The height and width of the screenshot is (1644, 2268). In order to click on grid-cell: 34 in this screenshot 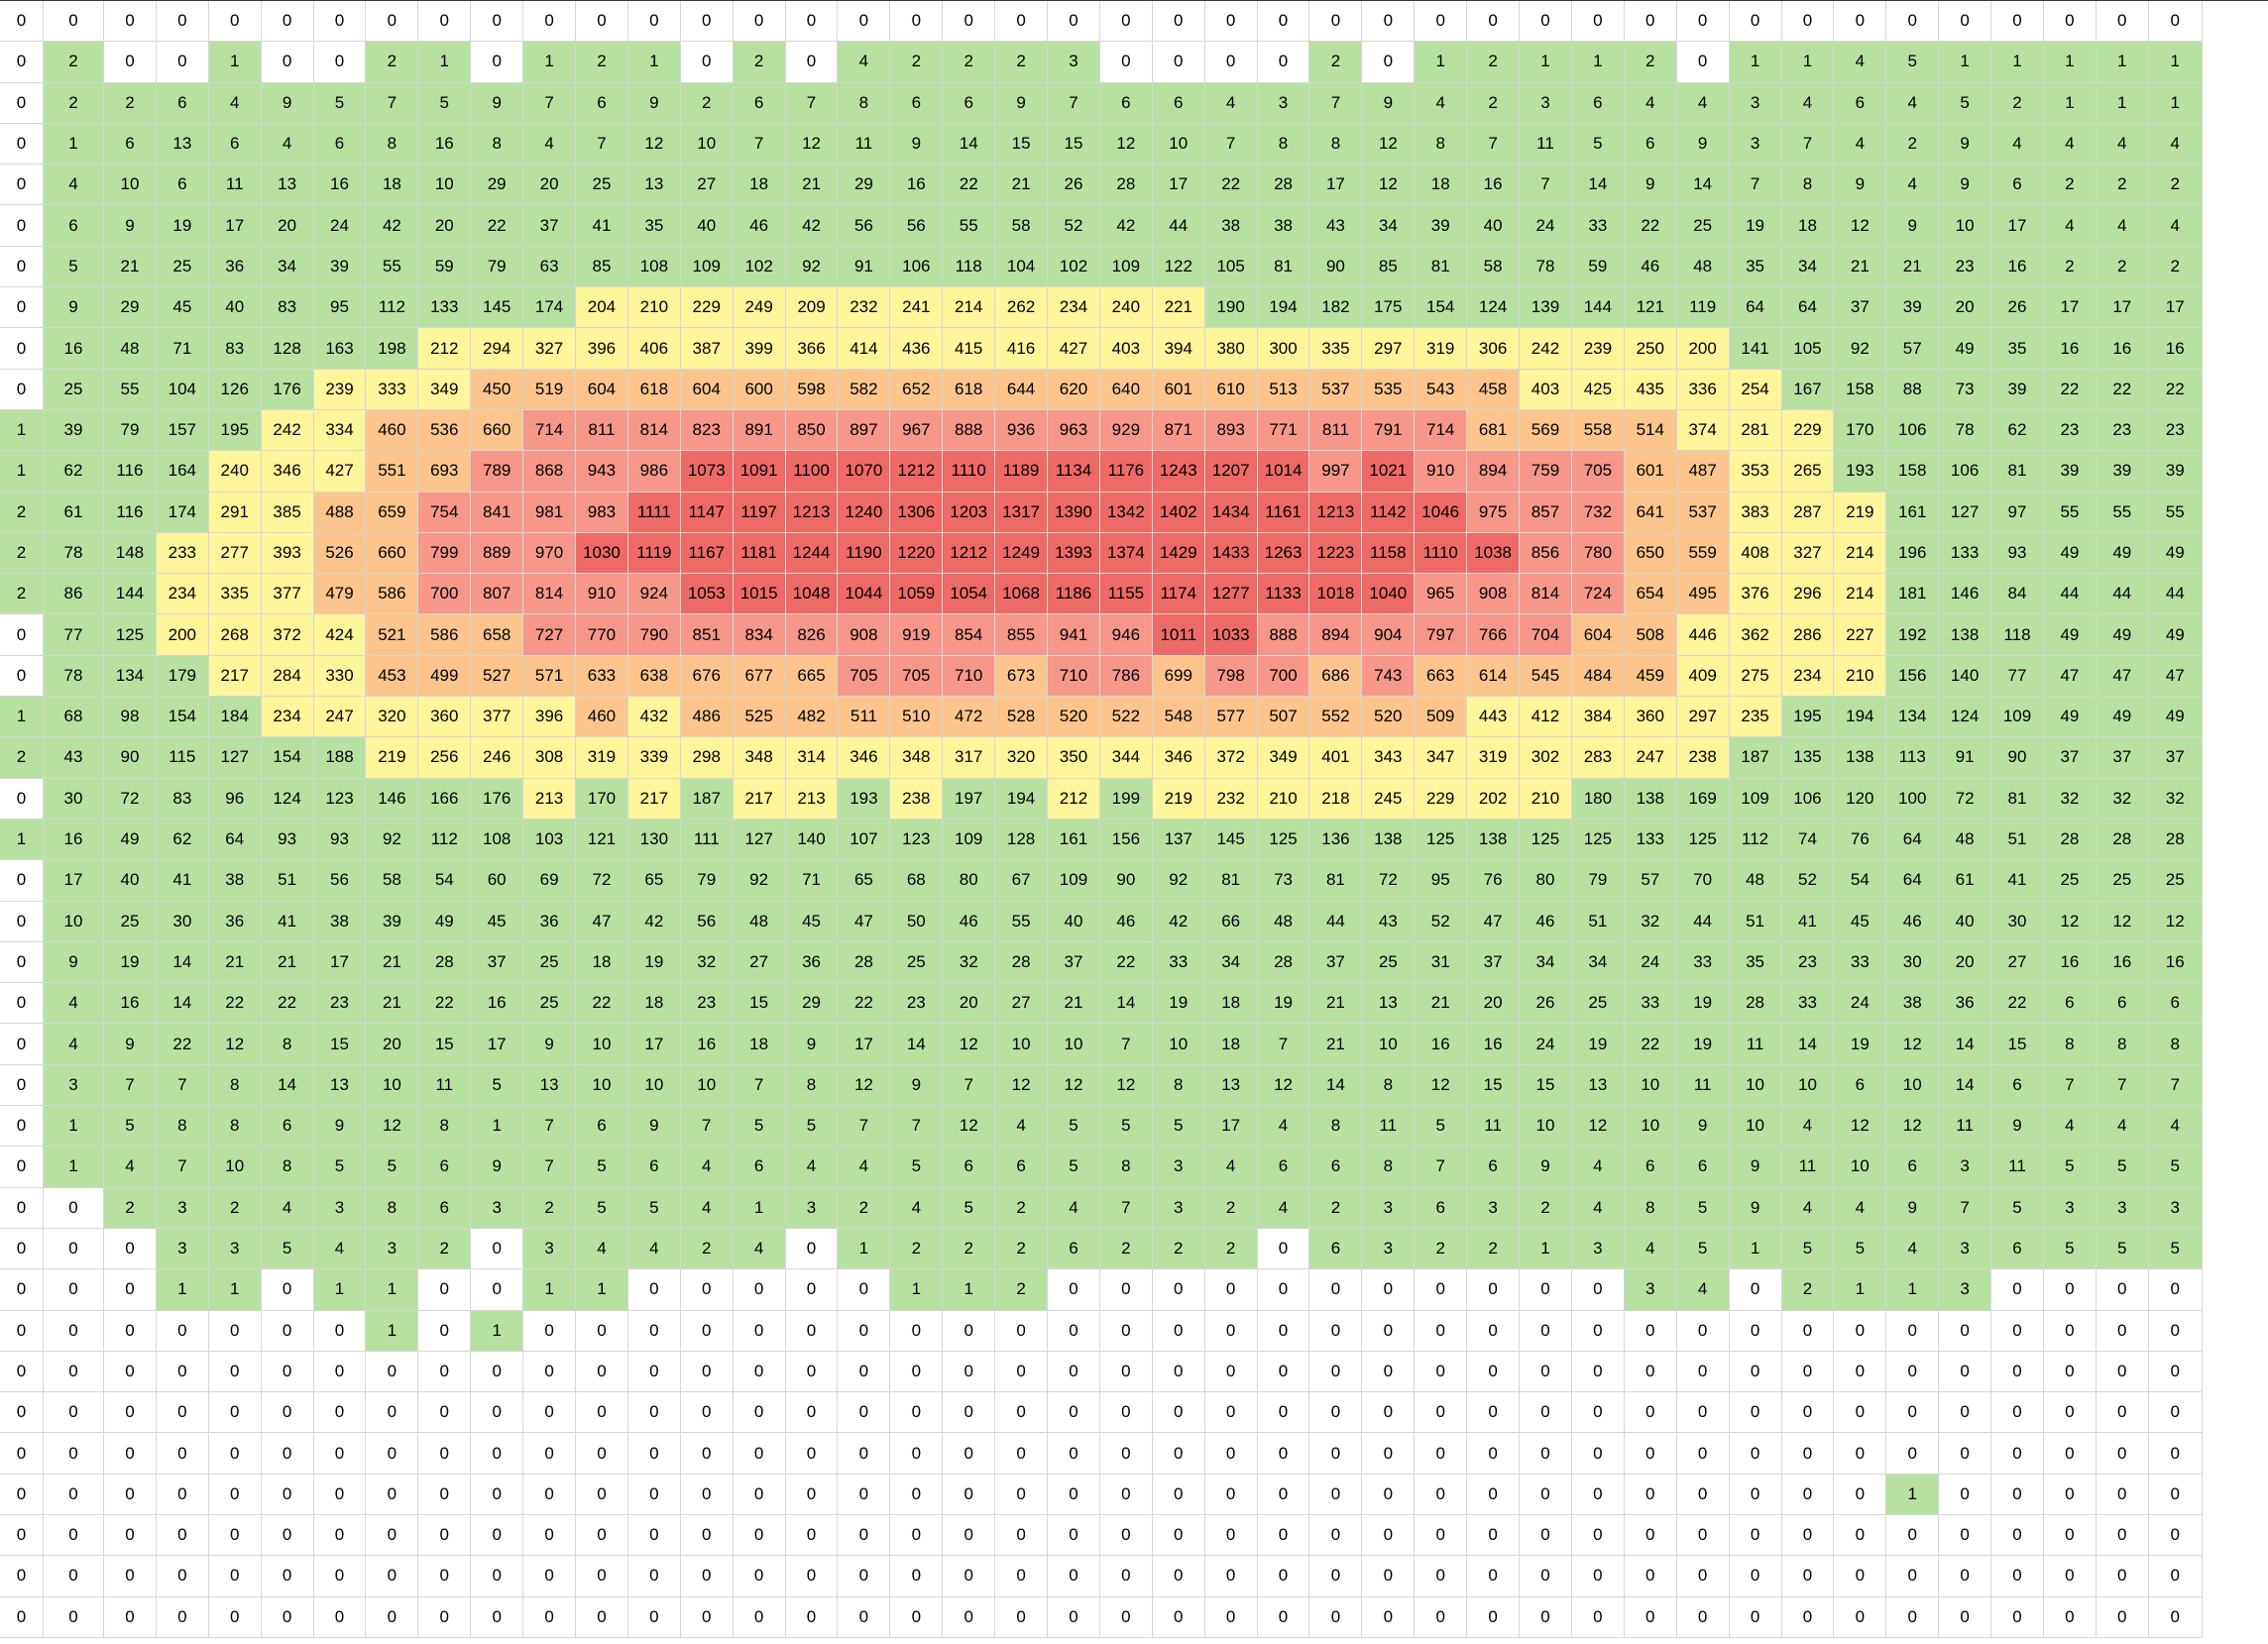, I will do `click(1389, 226)`.